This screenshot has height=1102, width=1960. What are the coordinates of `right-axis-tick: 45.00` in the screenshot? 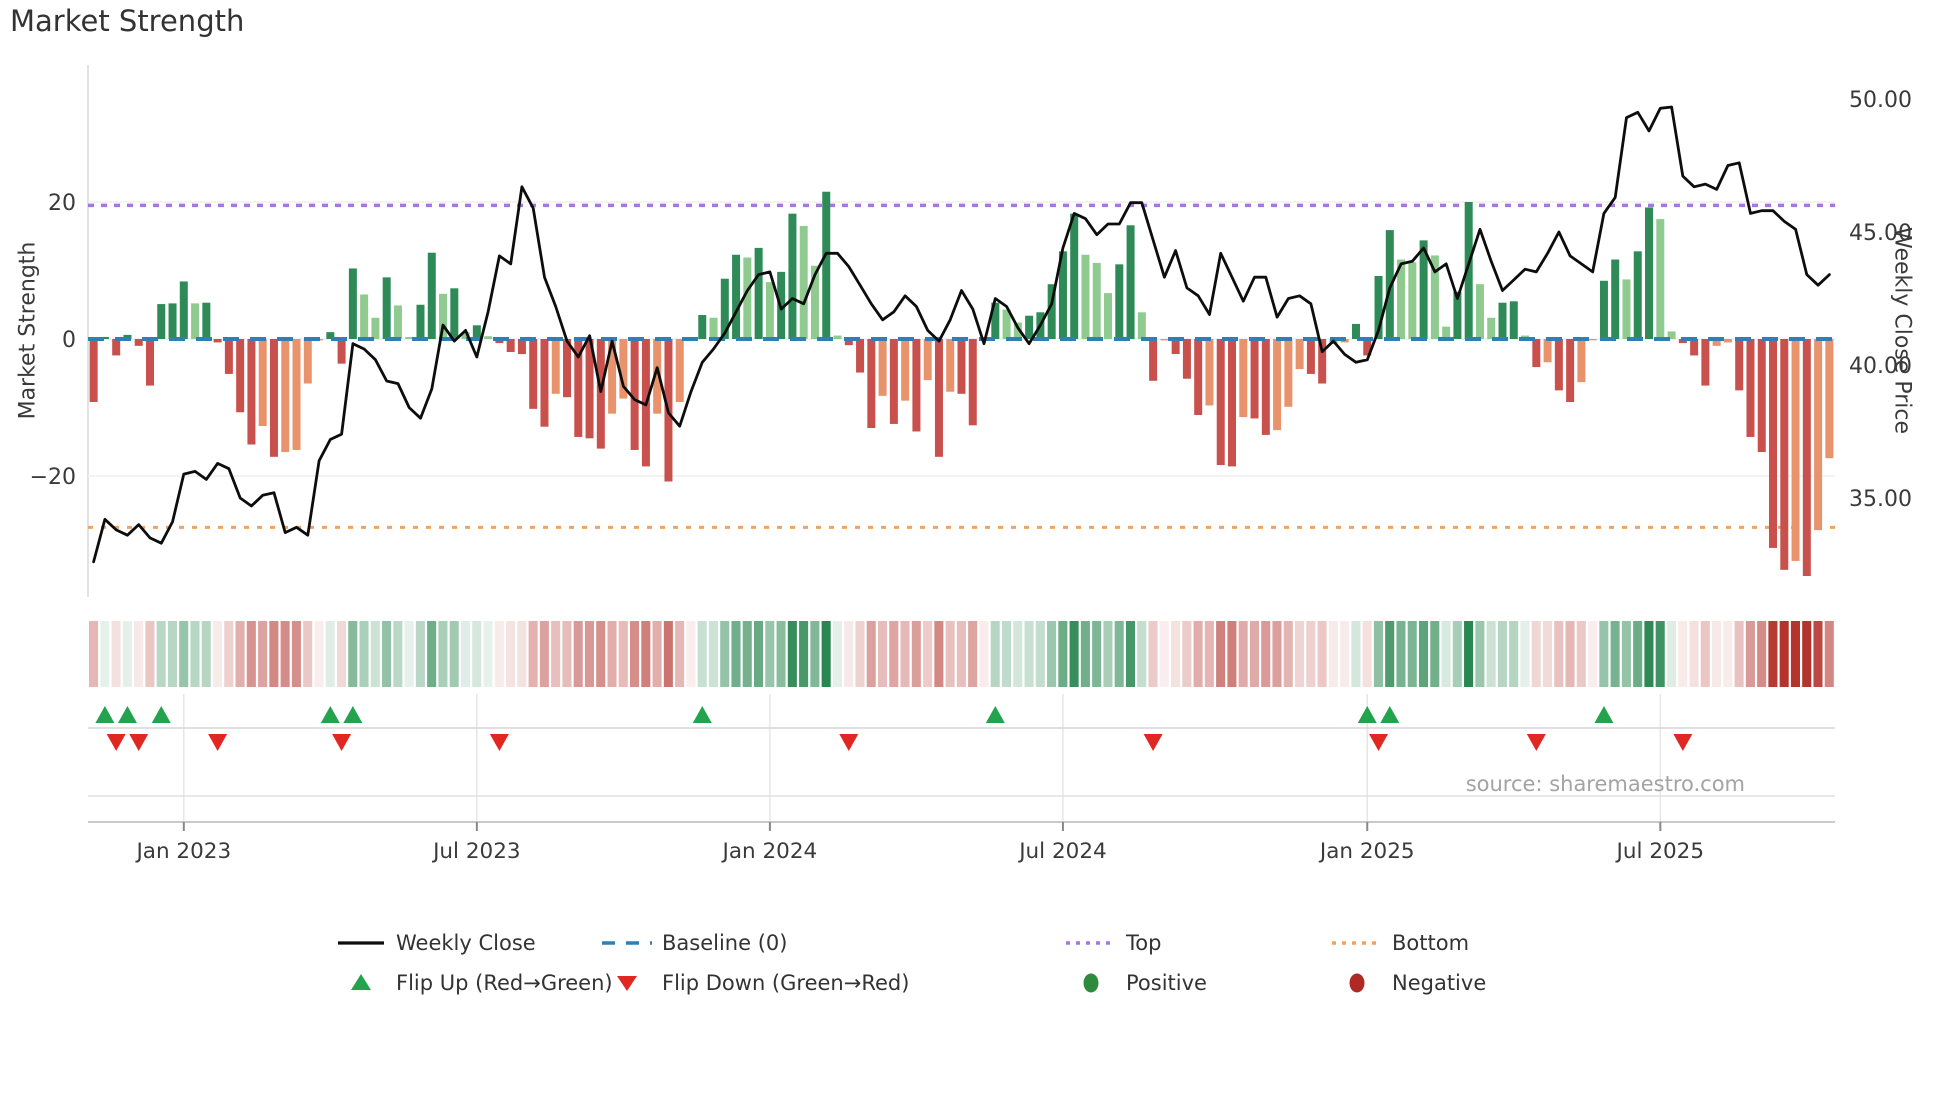 It's located at (1880, 233).